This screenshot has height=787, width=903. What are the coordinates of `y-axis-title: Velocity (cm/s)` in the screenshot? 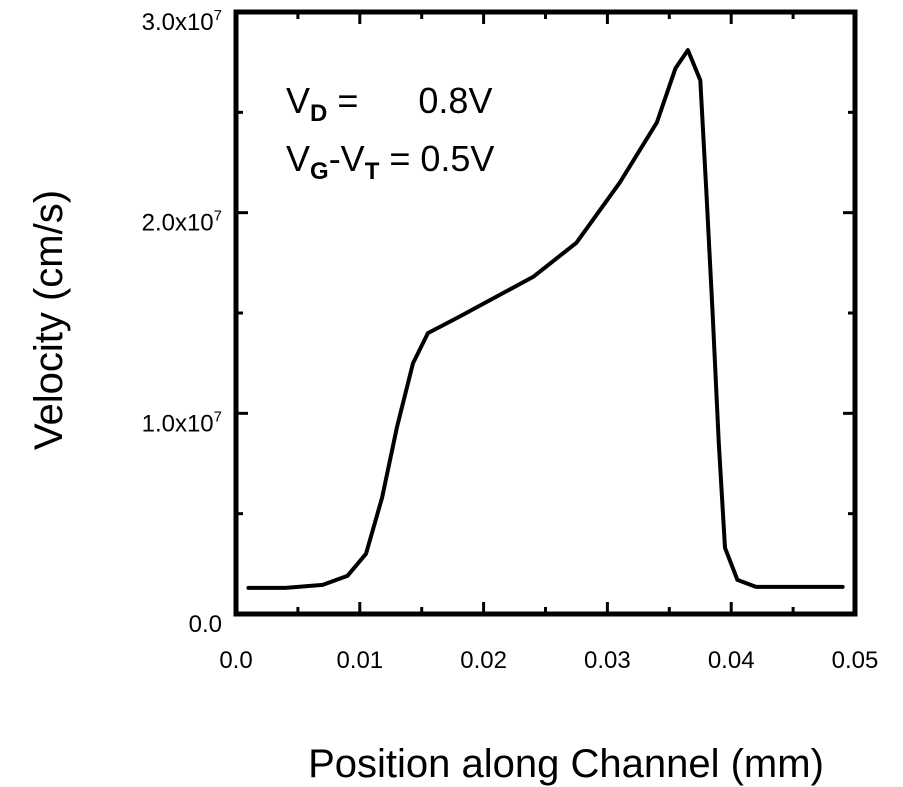 It's located at (49, 320).